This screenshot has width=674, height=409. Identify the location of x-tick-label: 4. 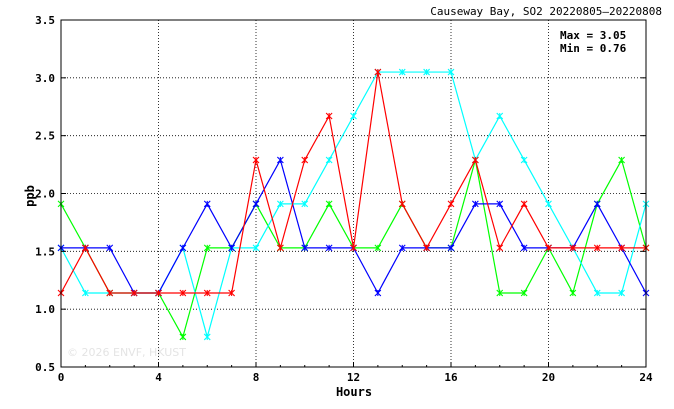
(158, 377).